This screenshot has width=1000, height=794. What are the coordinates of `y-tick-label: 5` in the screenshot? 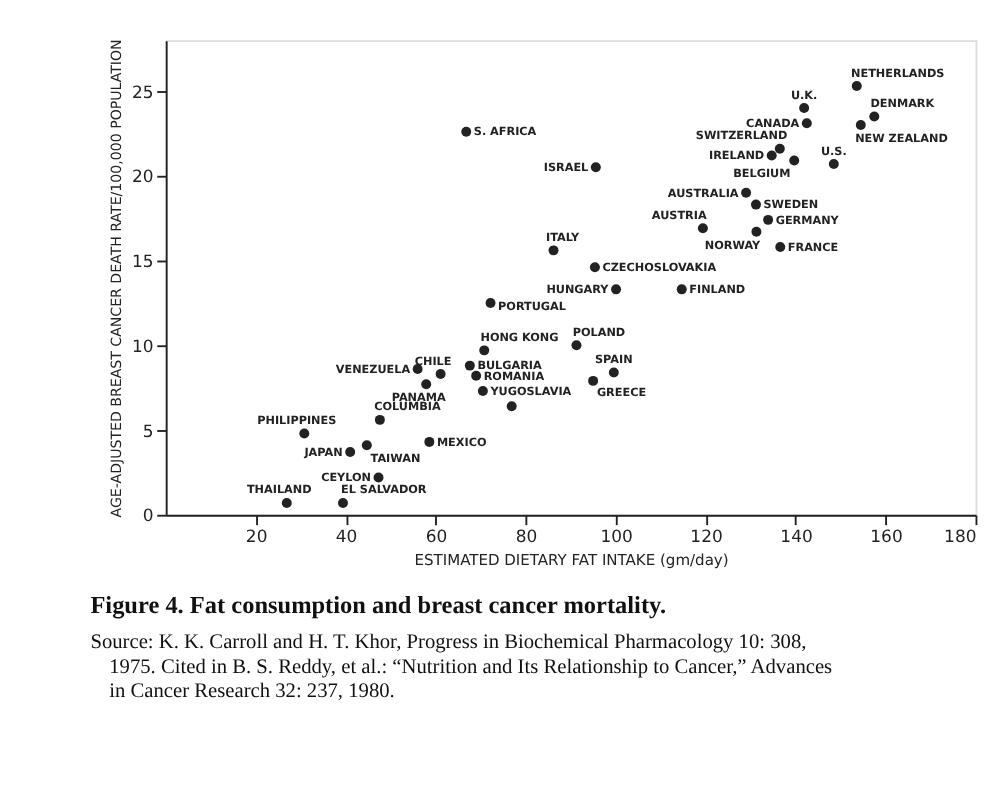 It's located at (148, 430).